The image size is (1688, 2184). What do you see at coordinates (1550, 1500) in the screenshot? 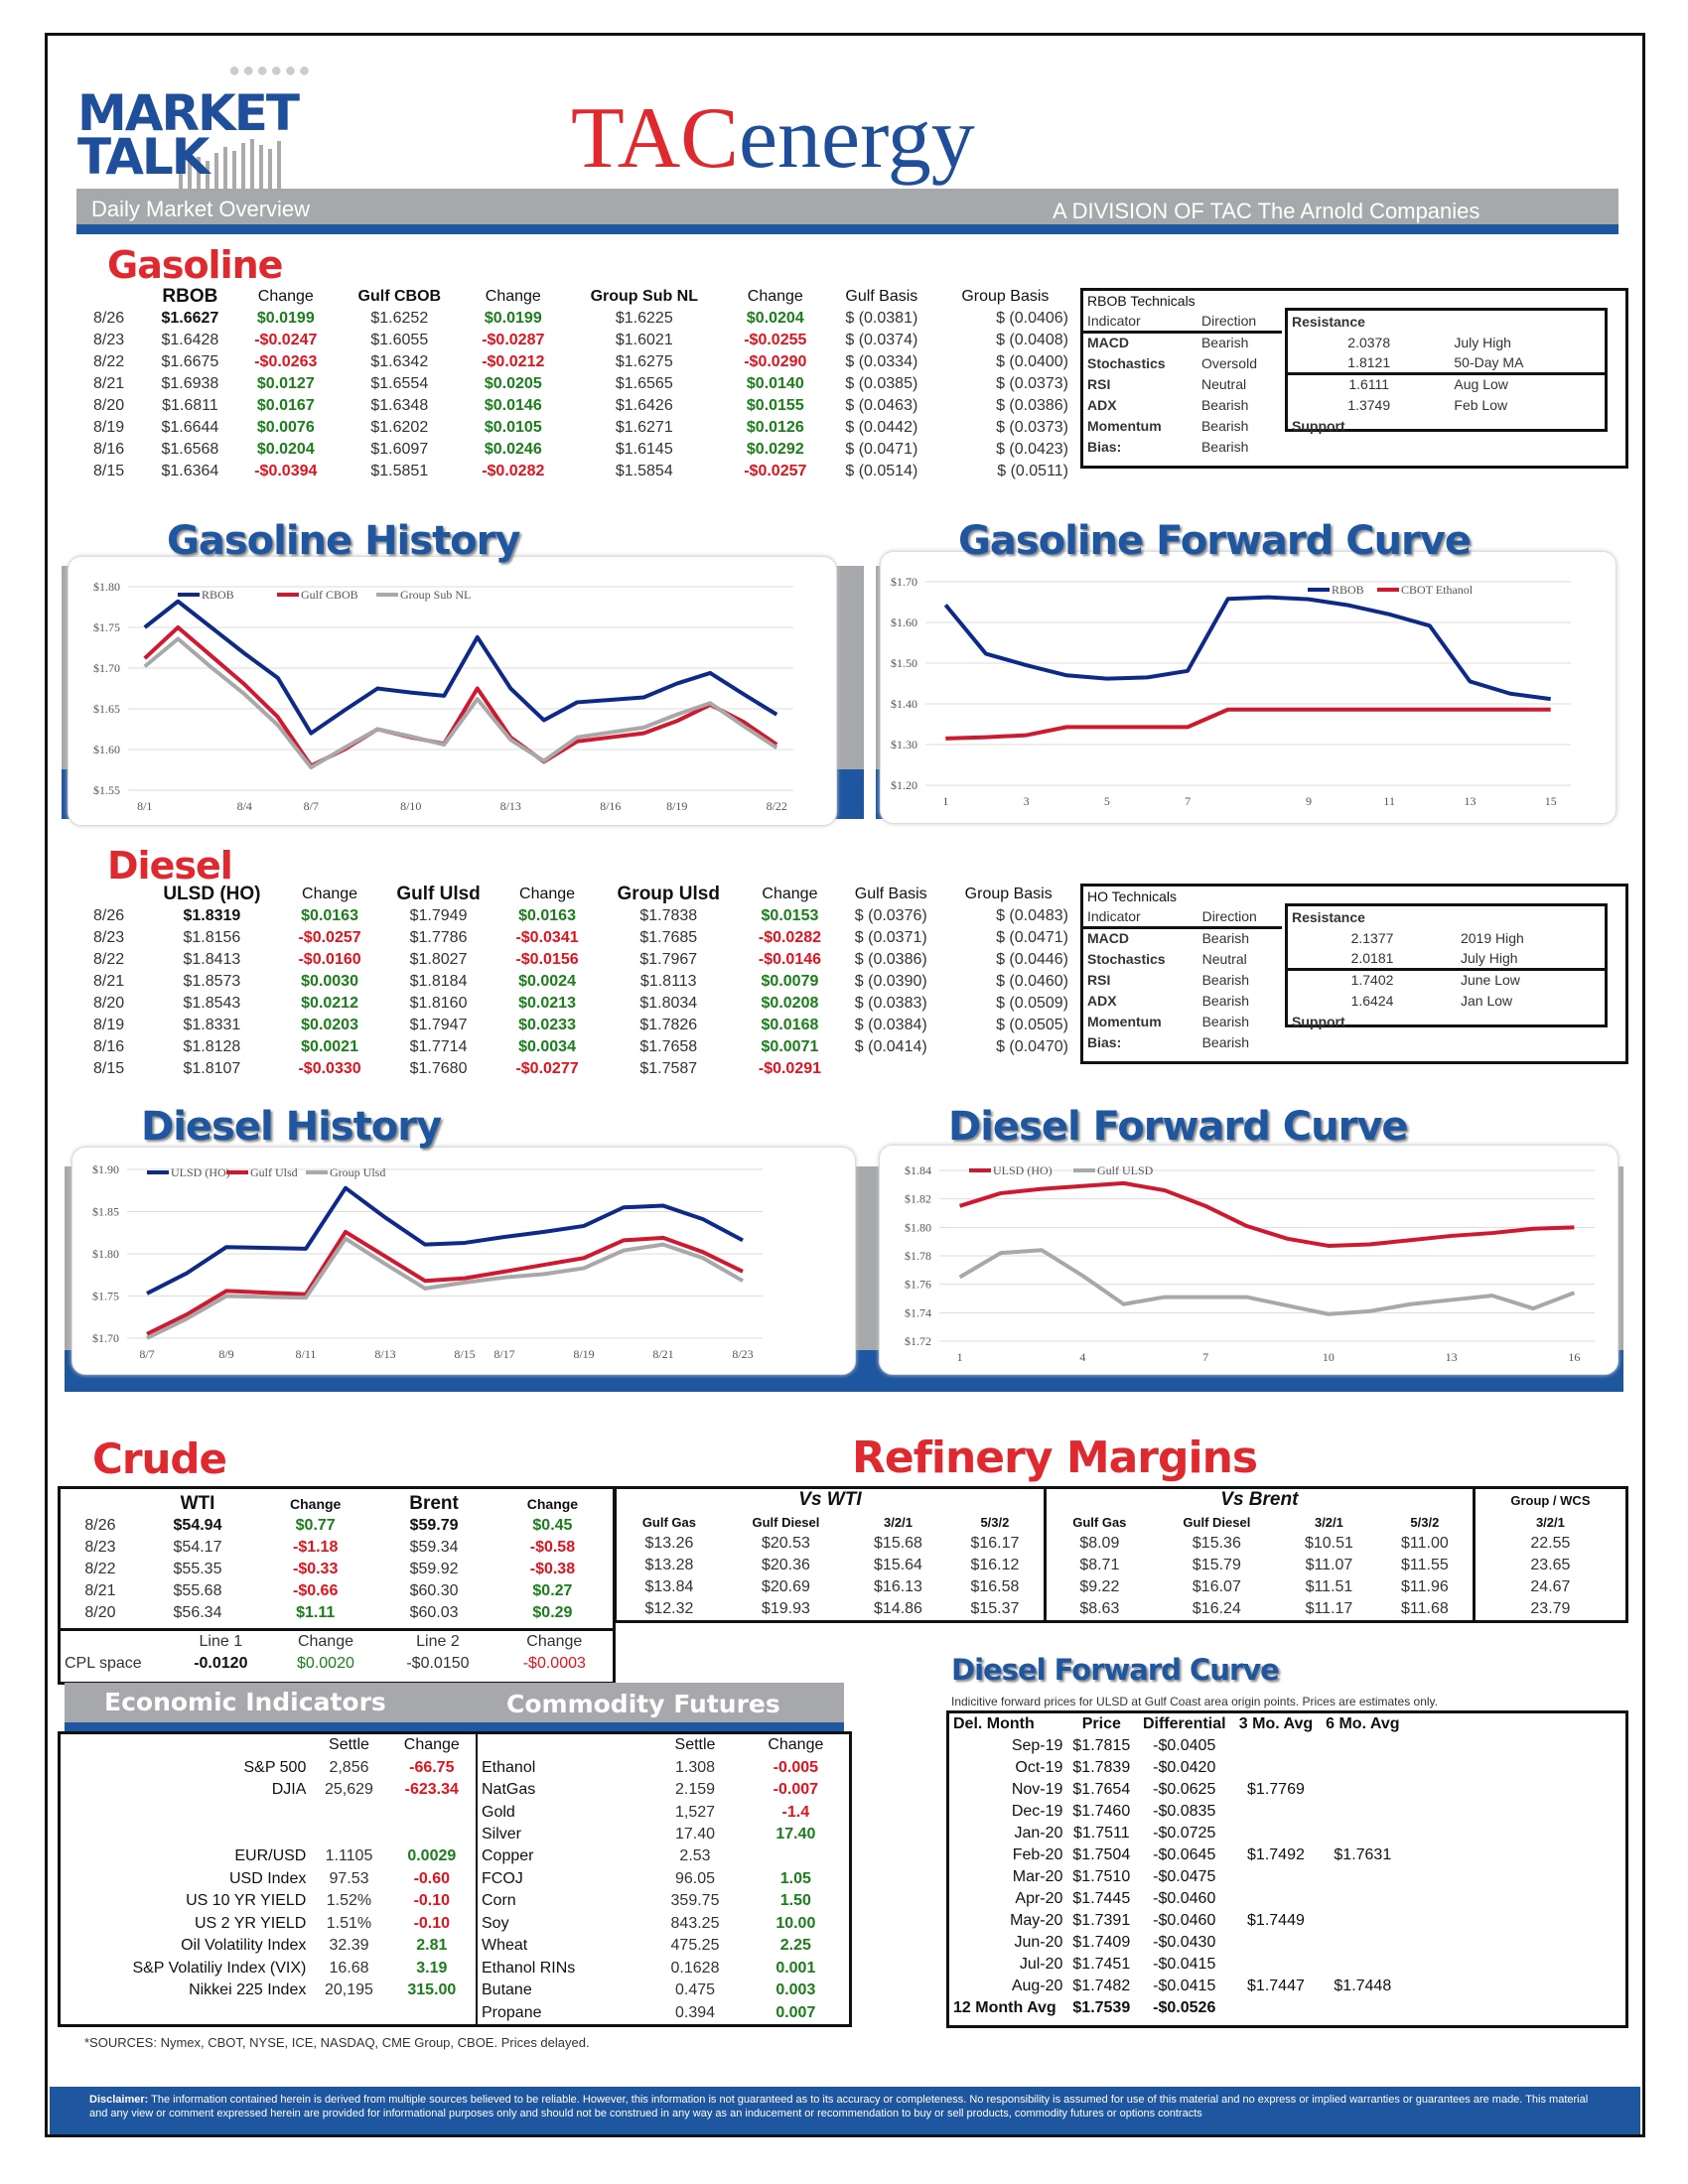
I see `group-wcs-header: Group / WCS` at bounding box center [1550, 1500].